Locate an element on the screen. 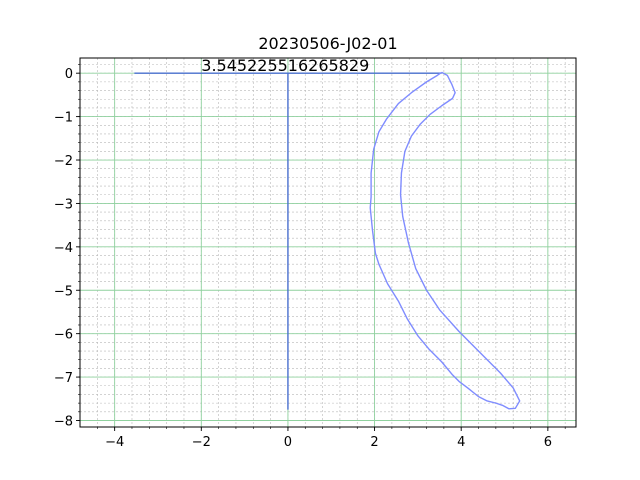 The width and height of the screenshot is (640, 480). x-tick-label: 2 is located at coordinates (374, 442).